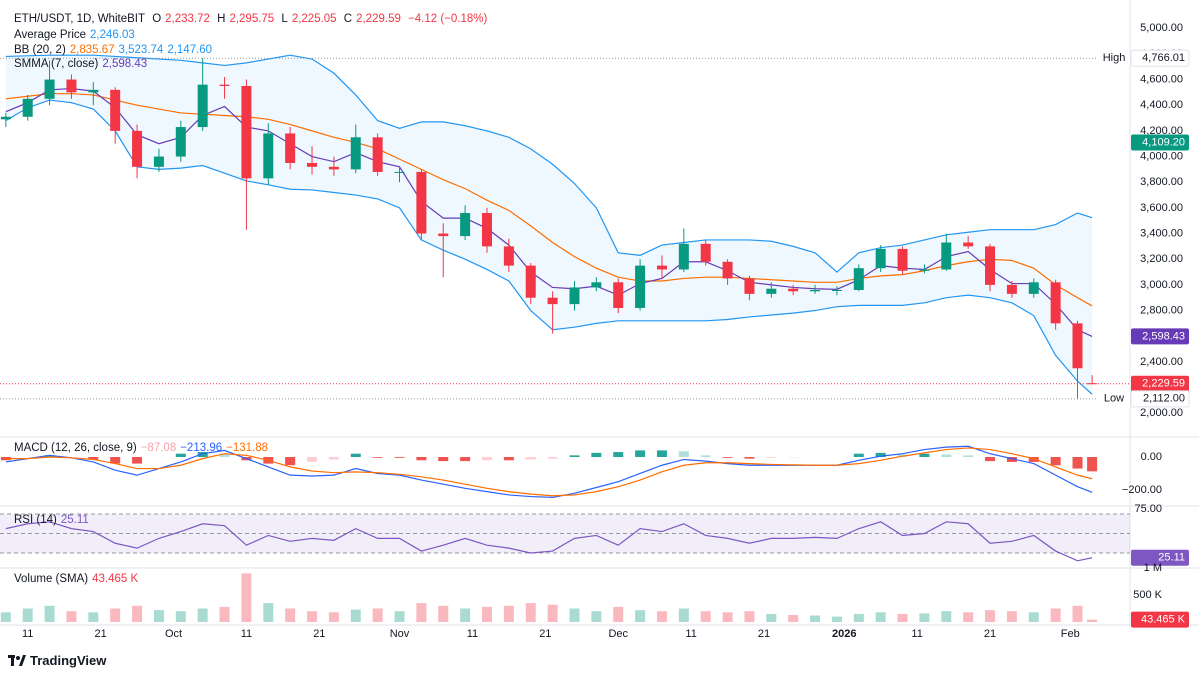 The height and width of the screenshot is (675, 1199). Describe the element at coordinates (400, 634) in the screenshot. I see `x-tick-label: Nov` at that location.